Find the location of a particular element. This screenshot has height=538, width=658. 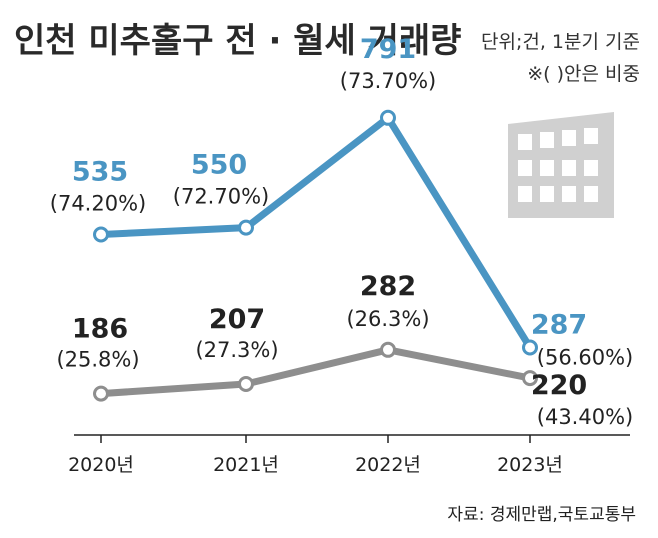

value-label: 220 is located at coordinates (559, 385).